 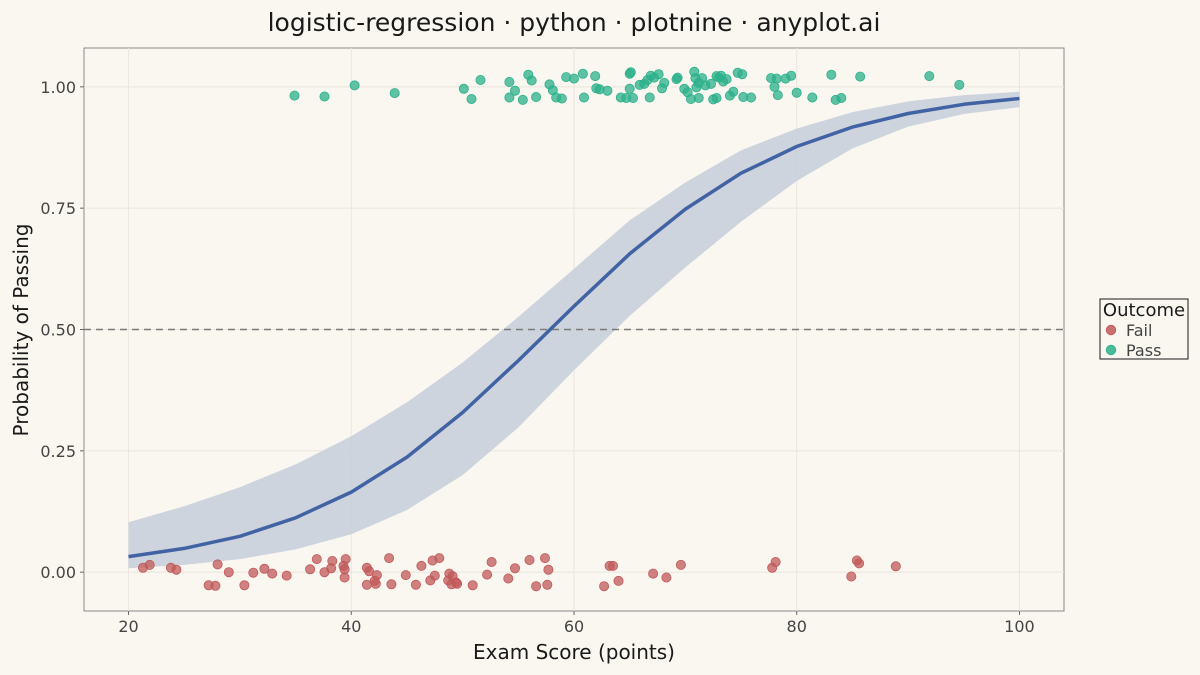 What do you see at coordinates (574, 652) in the screenshot?
I see `x-axis-title: Exam Score (points)` at bounding box center [574, 652].